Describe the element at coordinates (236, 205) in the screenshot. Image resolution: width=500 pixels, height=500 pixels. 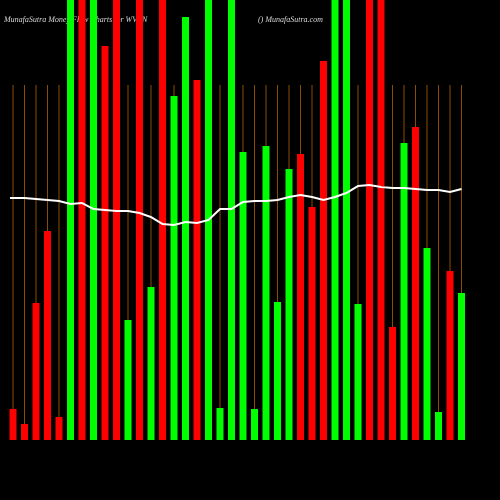
I see `flow-line` at that location.